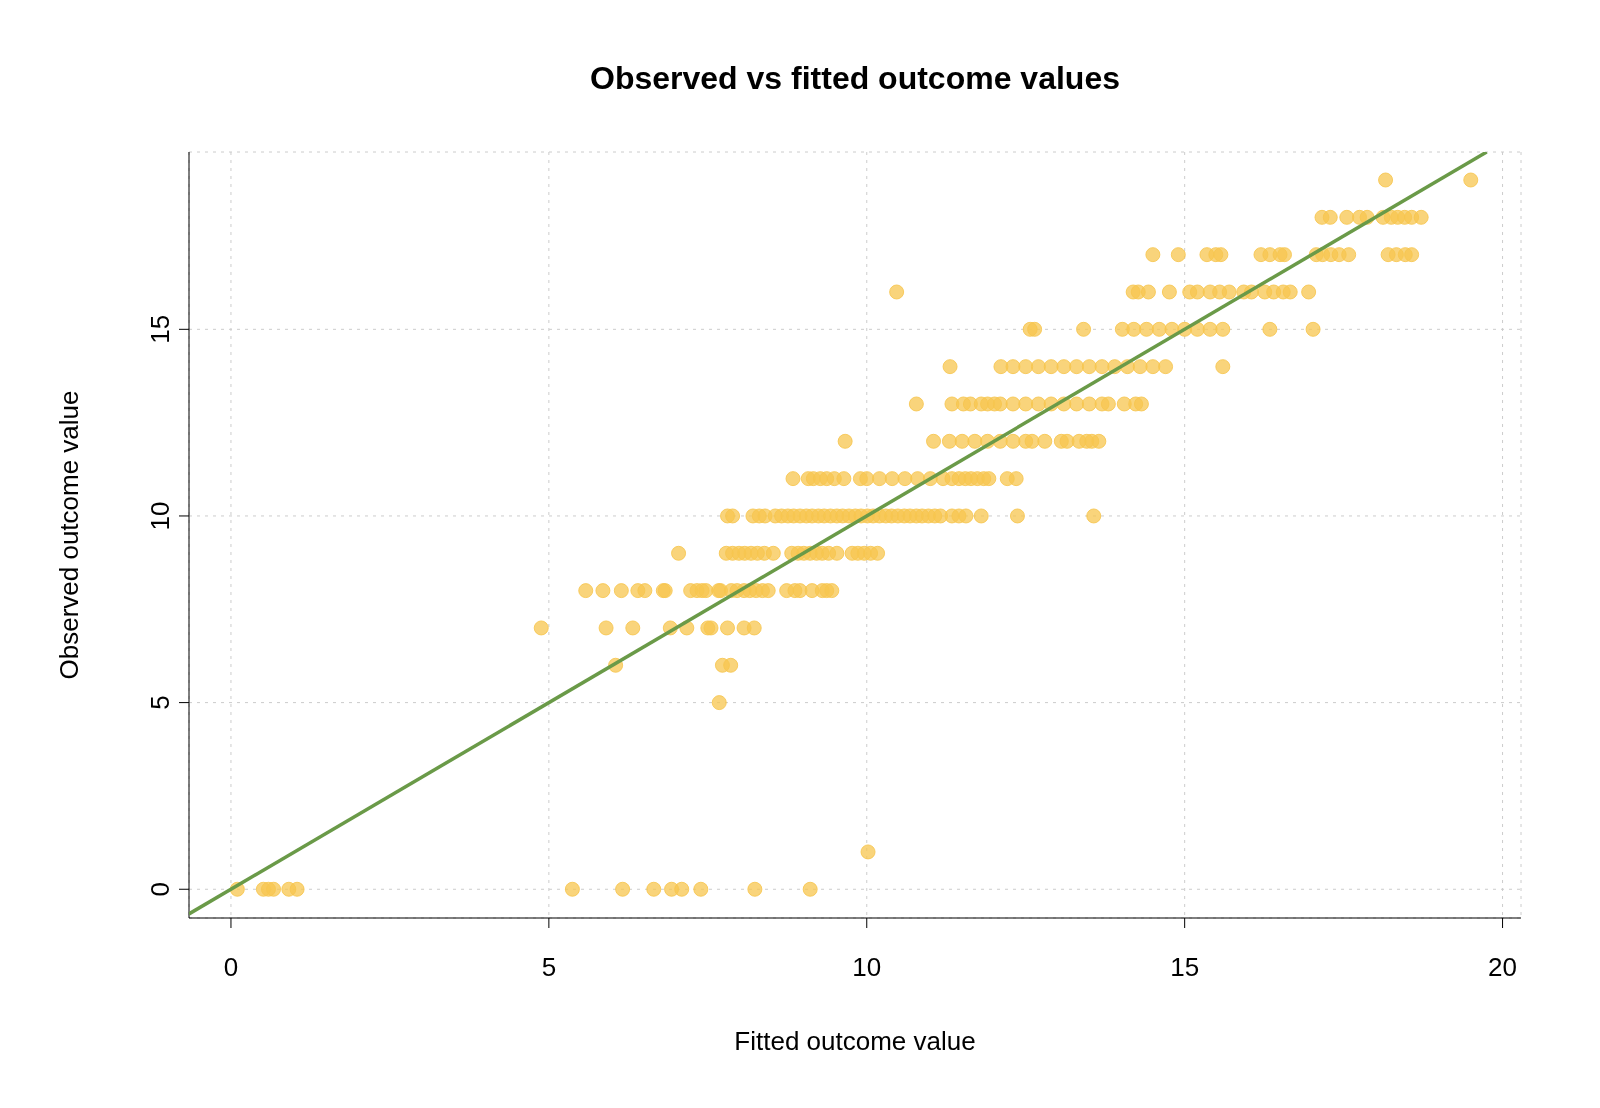 The width and height of the screenshot is (1600, 1108). What do you see at coordinates (855, 1041) in the screenshot?
I see `x-axis-title: Fitted outcome value` at bounding box center [855, 1041].